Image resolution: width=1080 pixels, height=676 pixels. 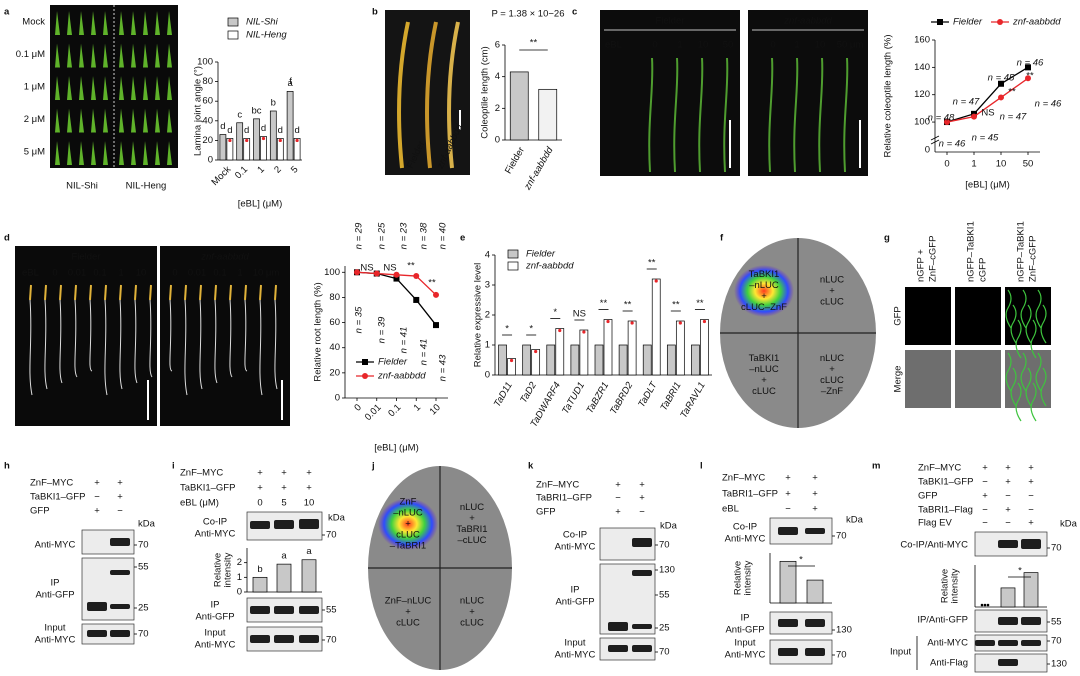 What do you see at coordinates (933, 259) in the screenshot?
I see `column-label: ZnF–cGFP` at bounding box center [933, 259].